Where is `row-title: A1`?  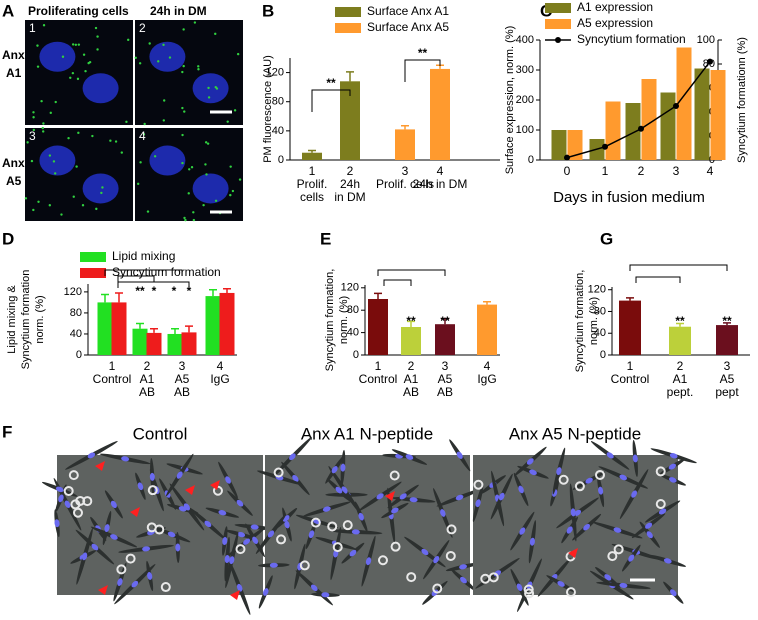
row-title: A1 is located at coordinates (14, 73).